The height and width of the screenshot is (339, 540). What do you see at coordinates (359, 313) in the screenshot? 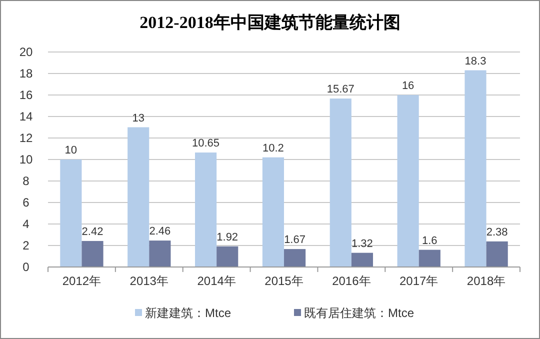
I see `legend-label: 既有居住建筑：Mtce` at bounding box center [359, 313].